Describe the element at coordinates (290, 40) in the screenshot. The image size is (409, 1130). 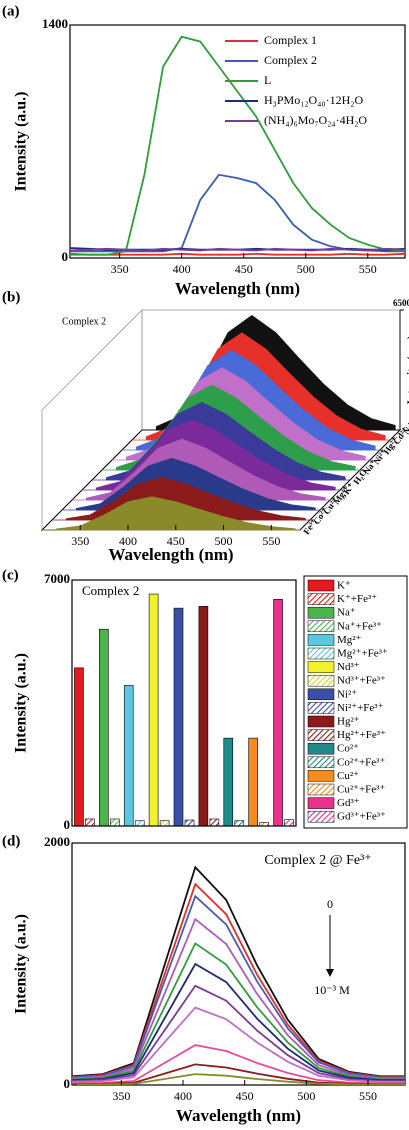
I see `legend-label: Complex 1` at that location.